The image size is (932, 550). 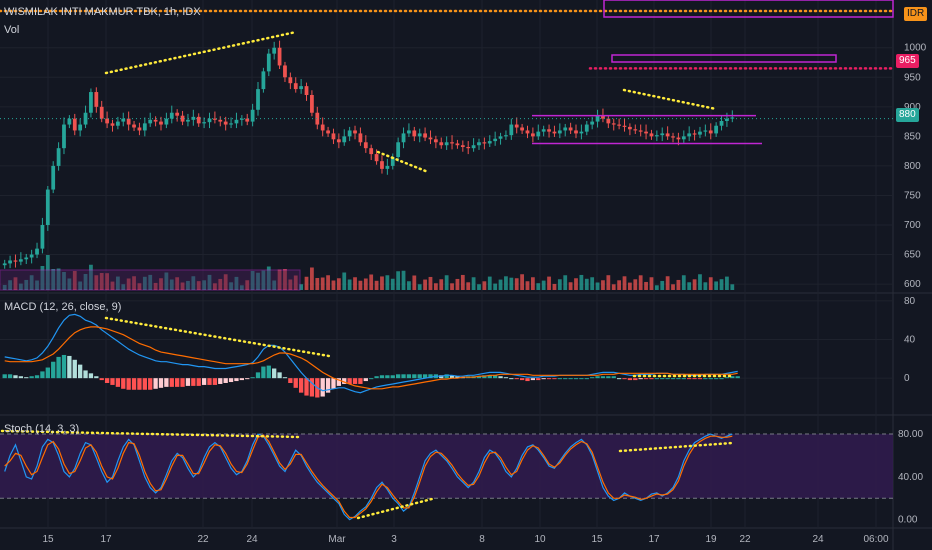 What do you see at coordinates (912, 225) in the screenshot?
I see `price-tick-label: 700` at bounding box center [912, 225].